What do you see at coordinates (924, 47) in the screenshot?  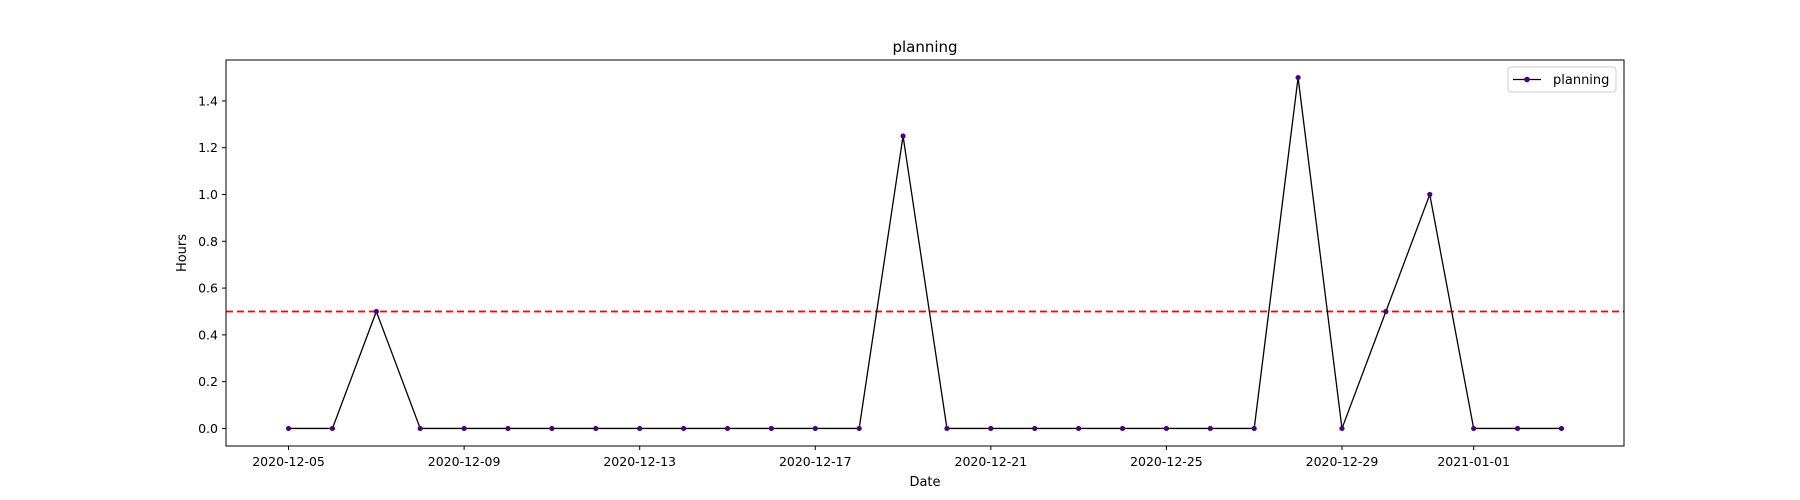 I see `chart-title: planning` at bounding box center [924, 47].